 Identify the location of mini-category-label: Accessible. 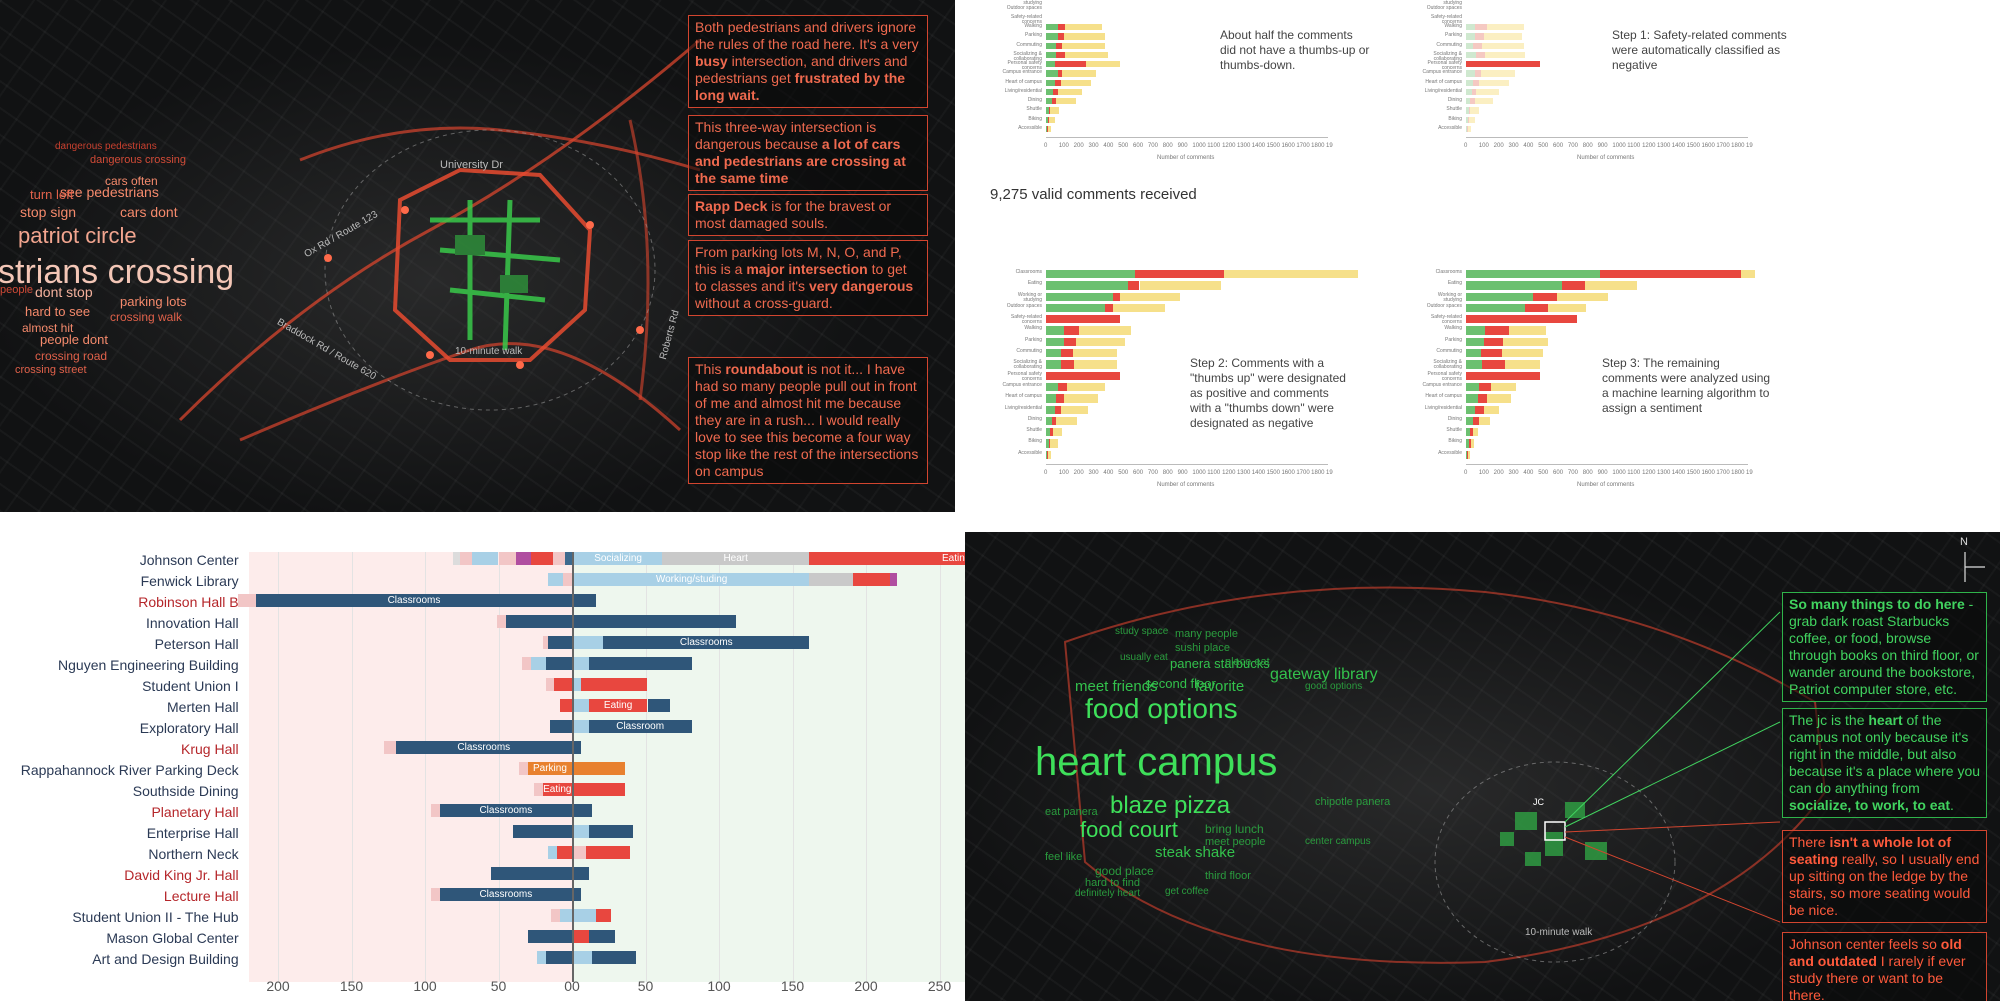
(1030, 452).